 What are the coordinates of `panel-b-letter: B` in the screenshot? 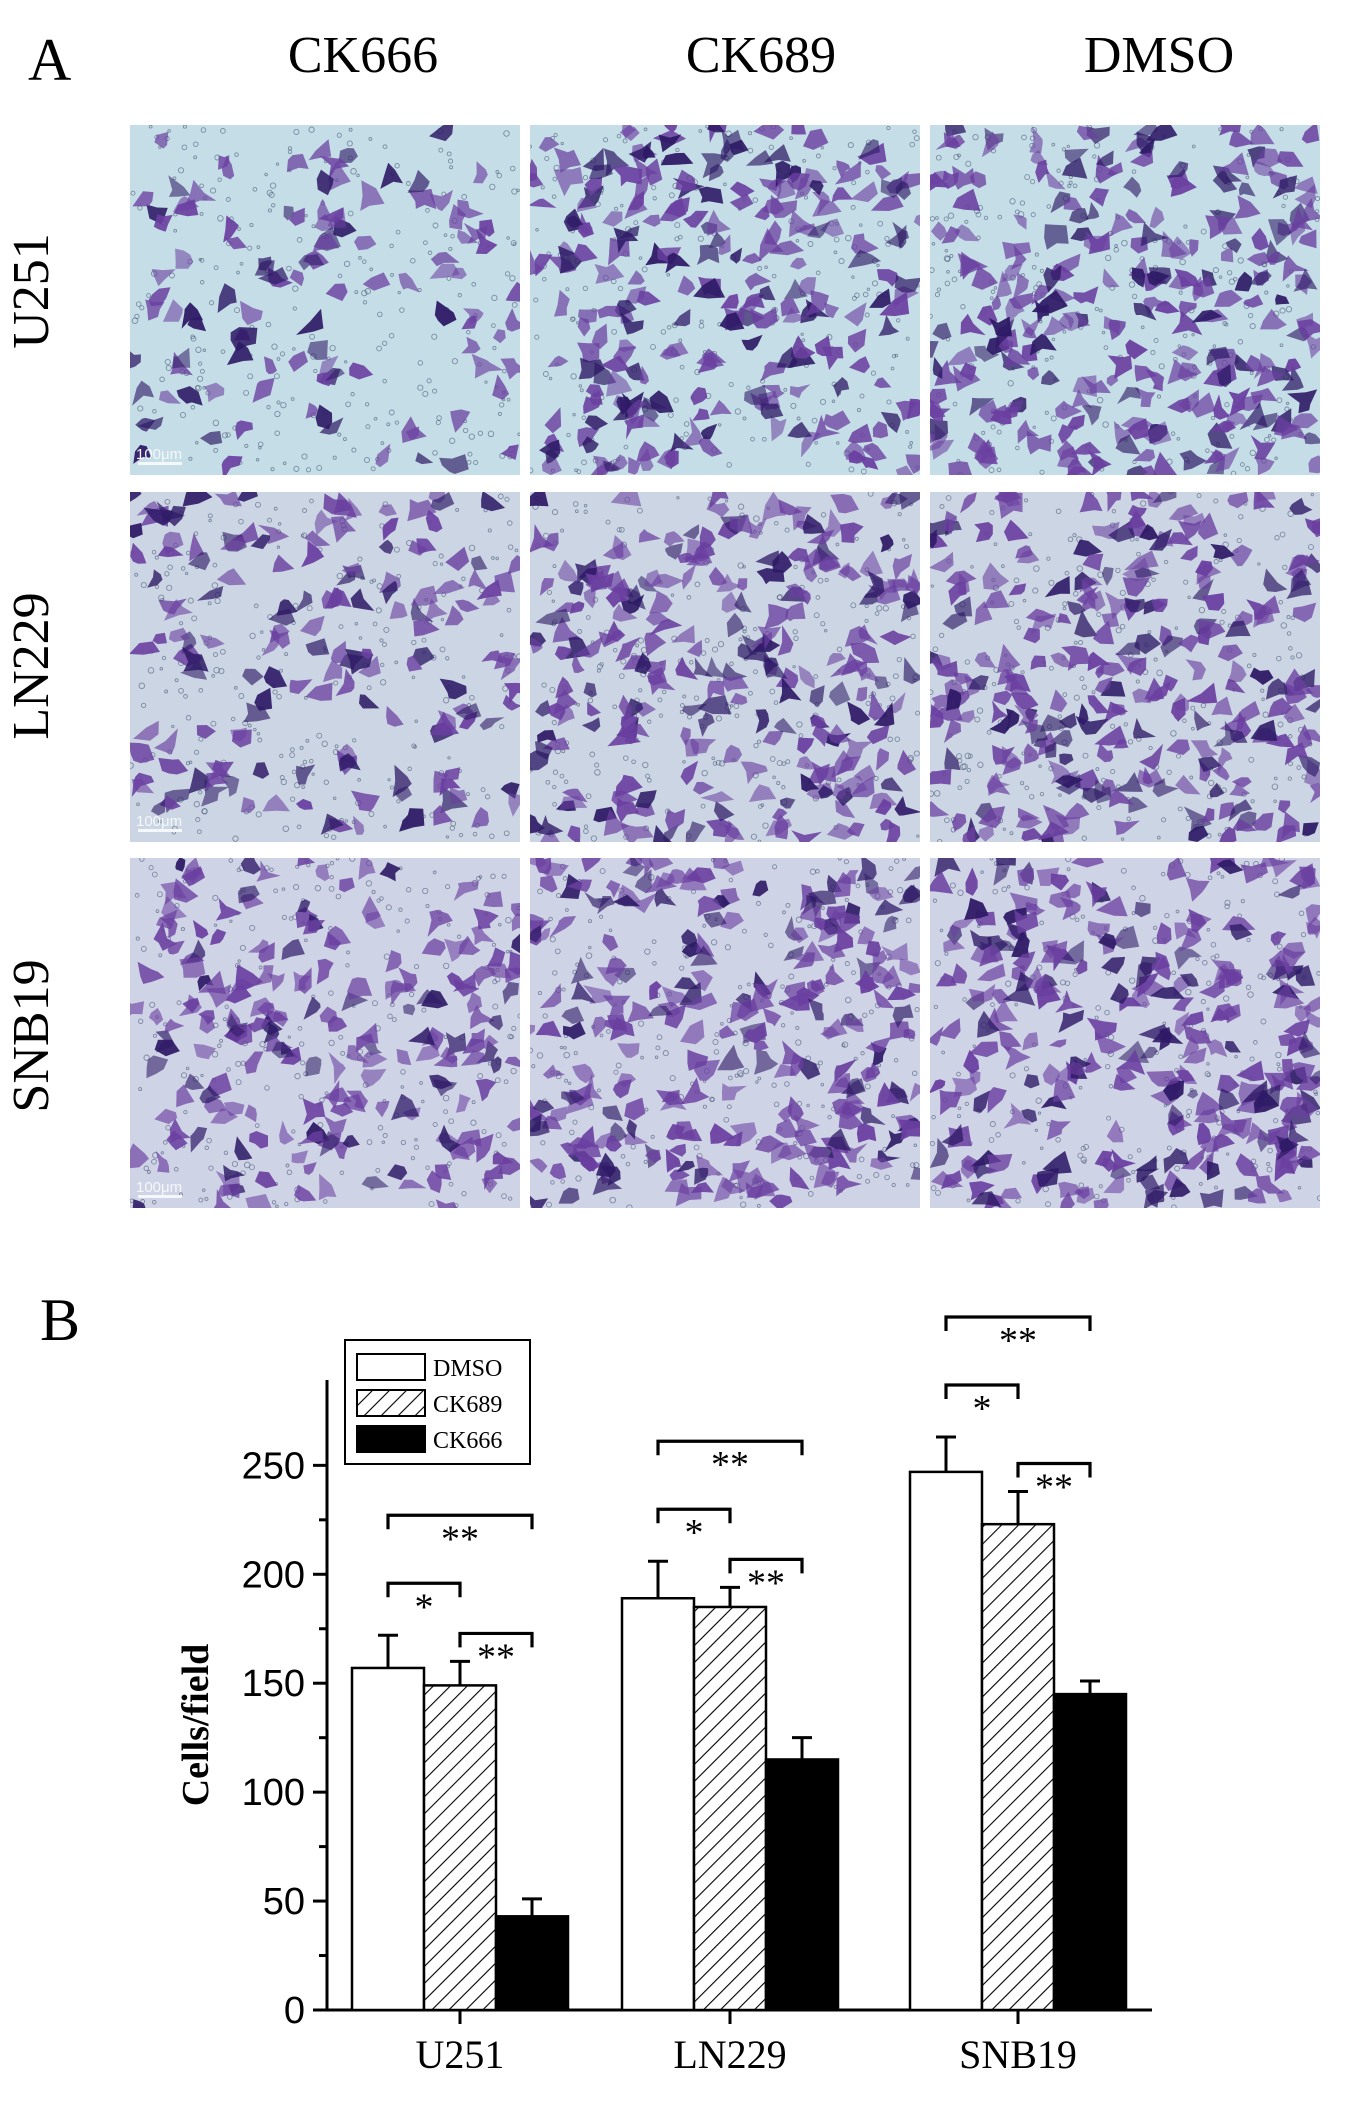 It's located at (60, 1320).